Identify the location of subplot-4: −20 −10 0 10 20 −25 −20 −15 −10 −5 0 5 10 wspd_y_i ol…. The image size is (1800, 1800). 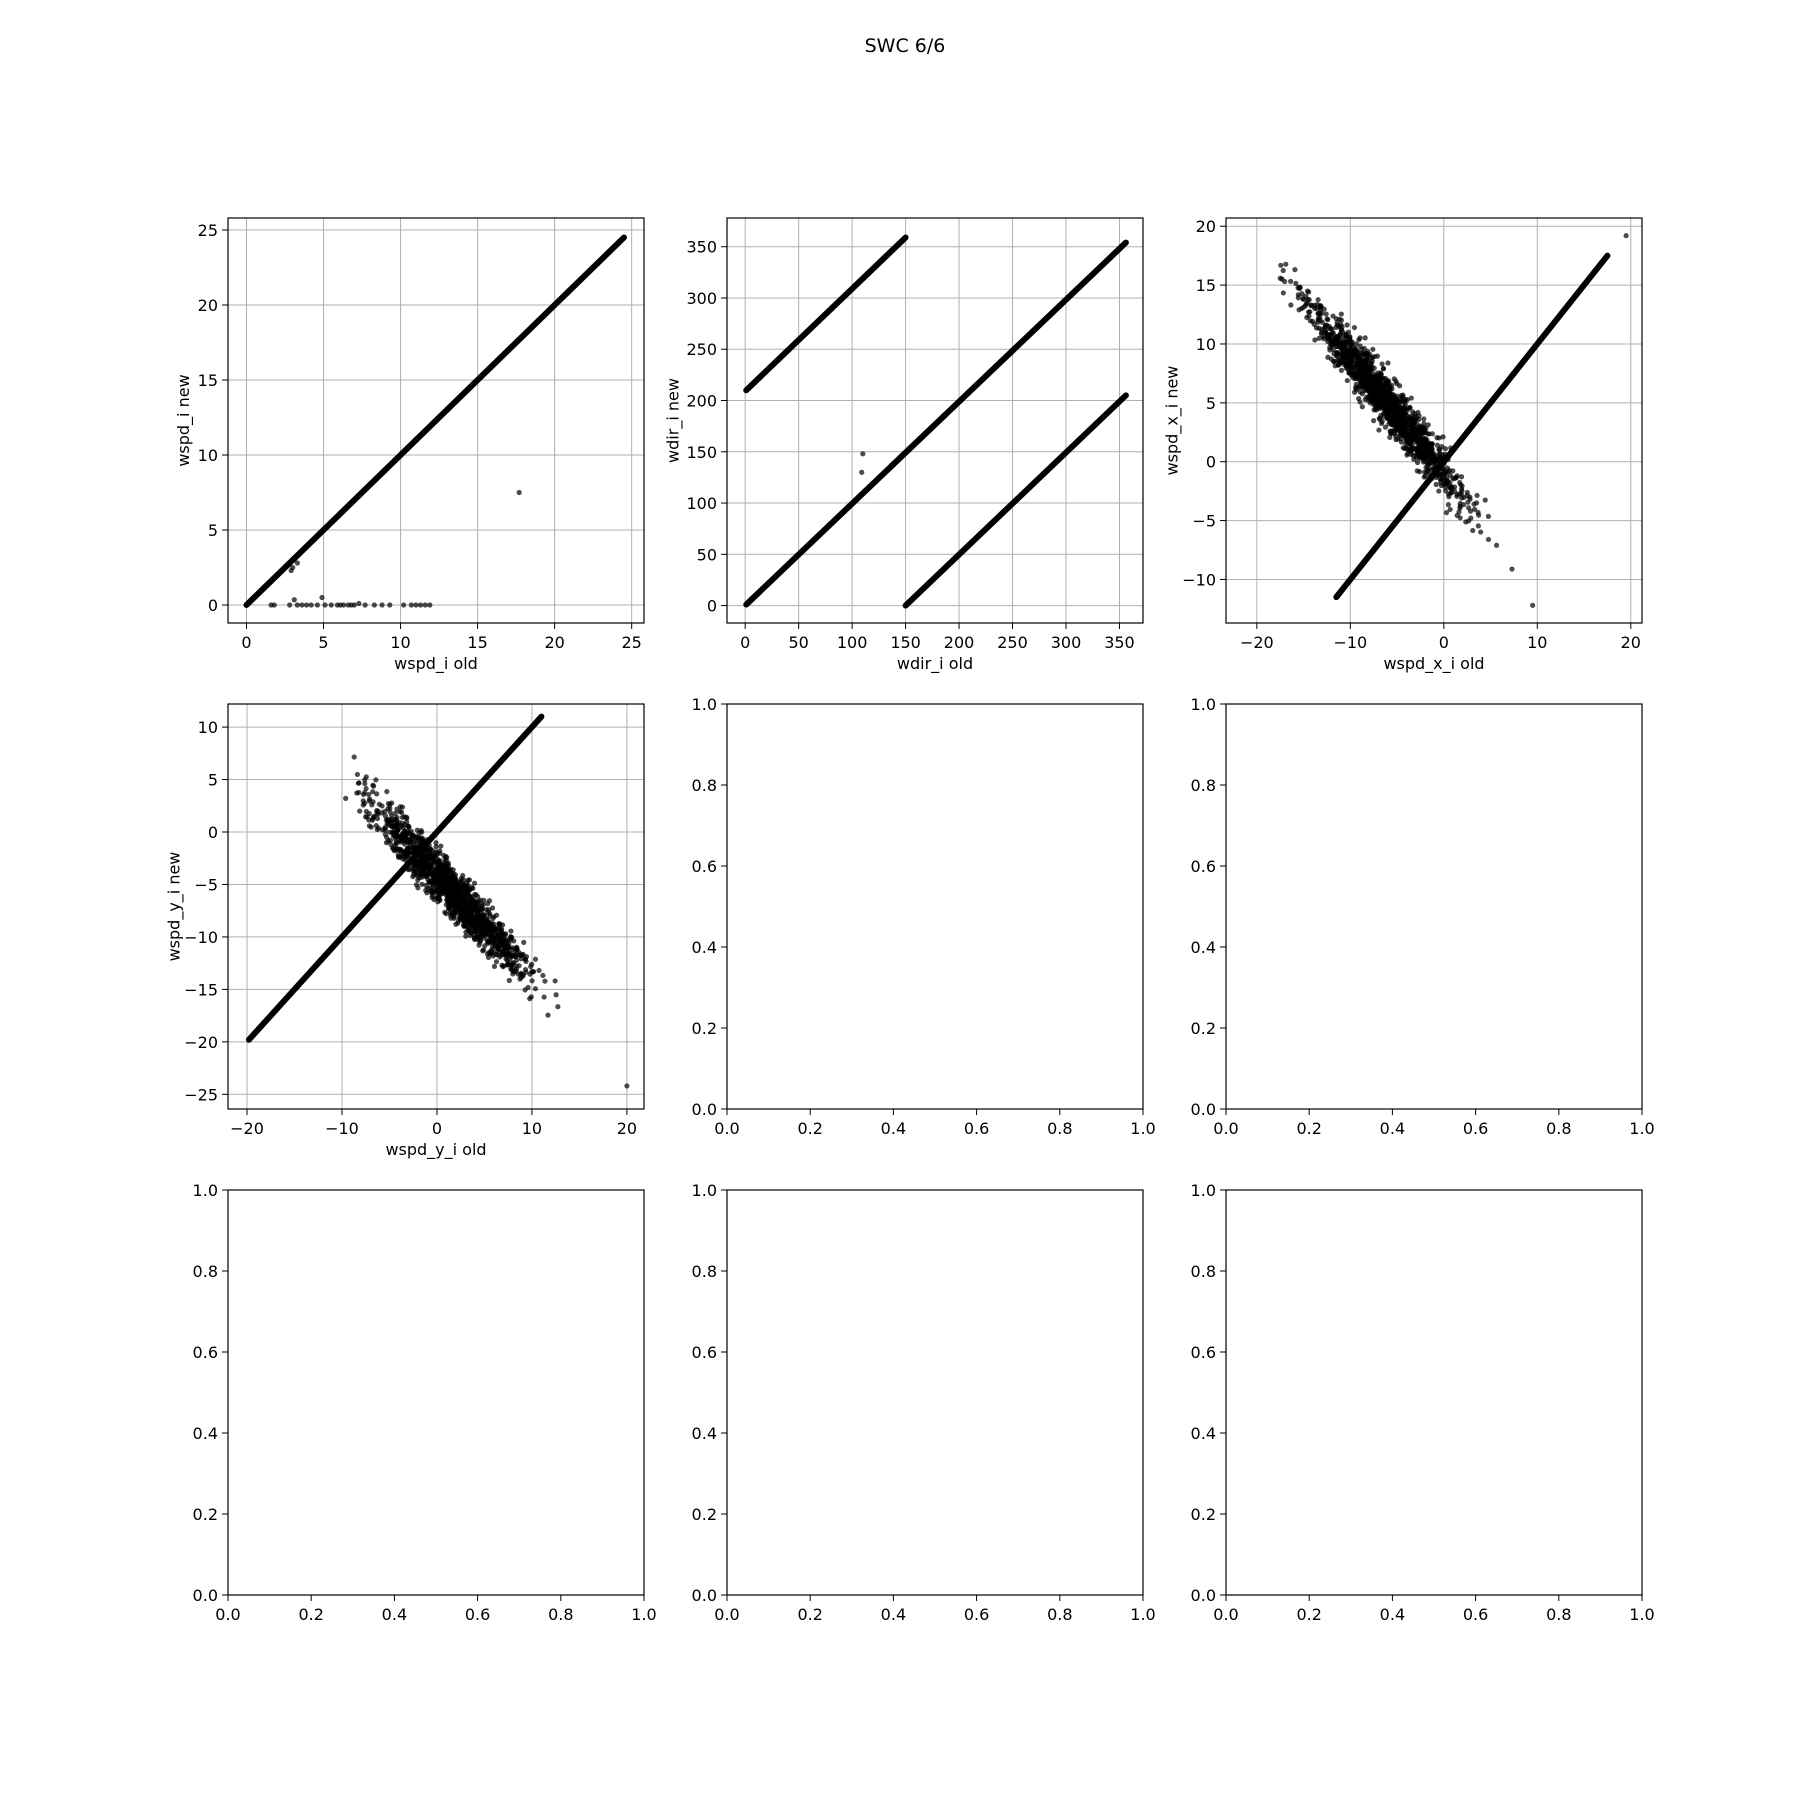
(405, 931).